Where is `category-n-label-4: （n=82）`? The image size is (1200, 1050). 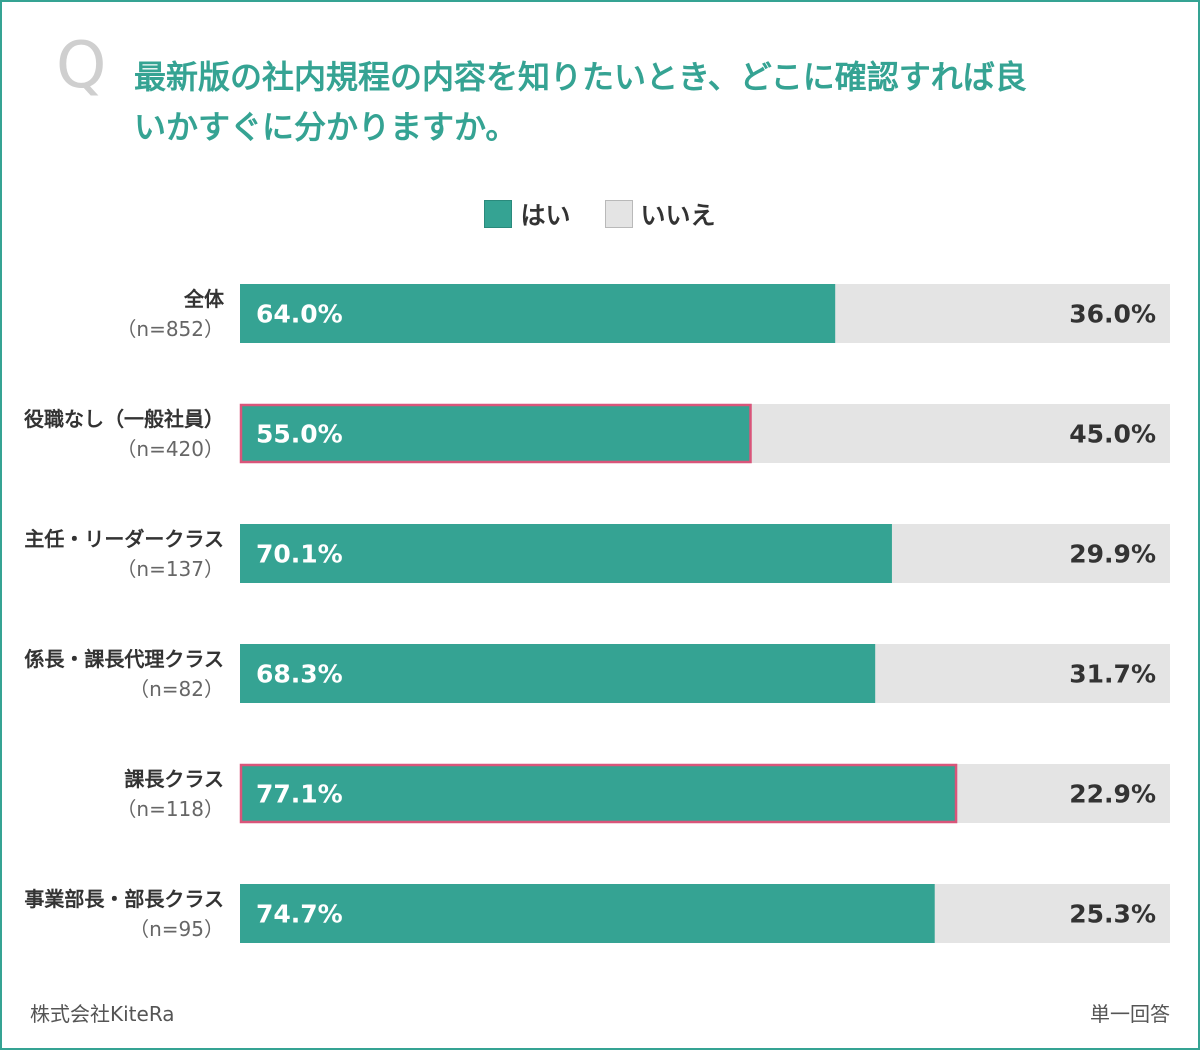
category-n-label-4: （n=82） is located at coordinates (176, 689).